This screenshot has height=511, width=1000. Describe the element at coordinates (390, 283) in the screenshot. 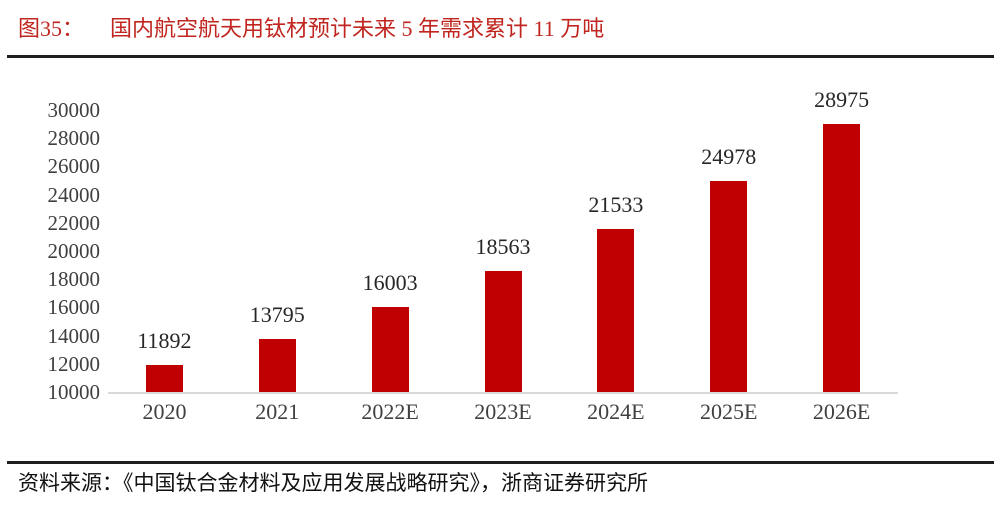

I see `bar-value-label: 16003` at that location.